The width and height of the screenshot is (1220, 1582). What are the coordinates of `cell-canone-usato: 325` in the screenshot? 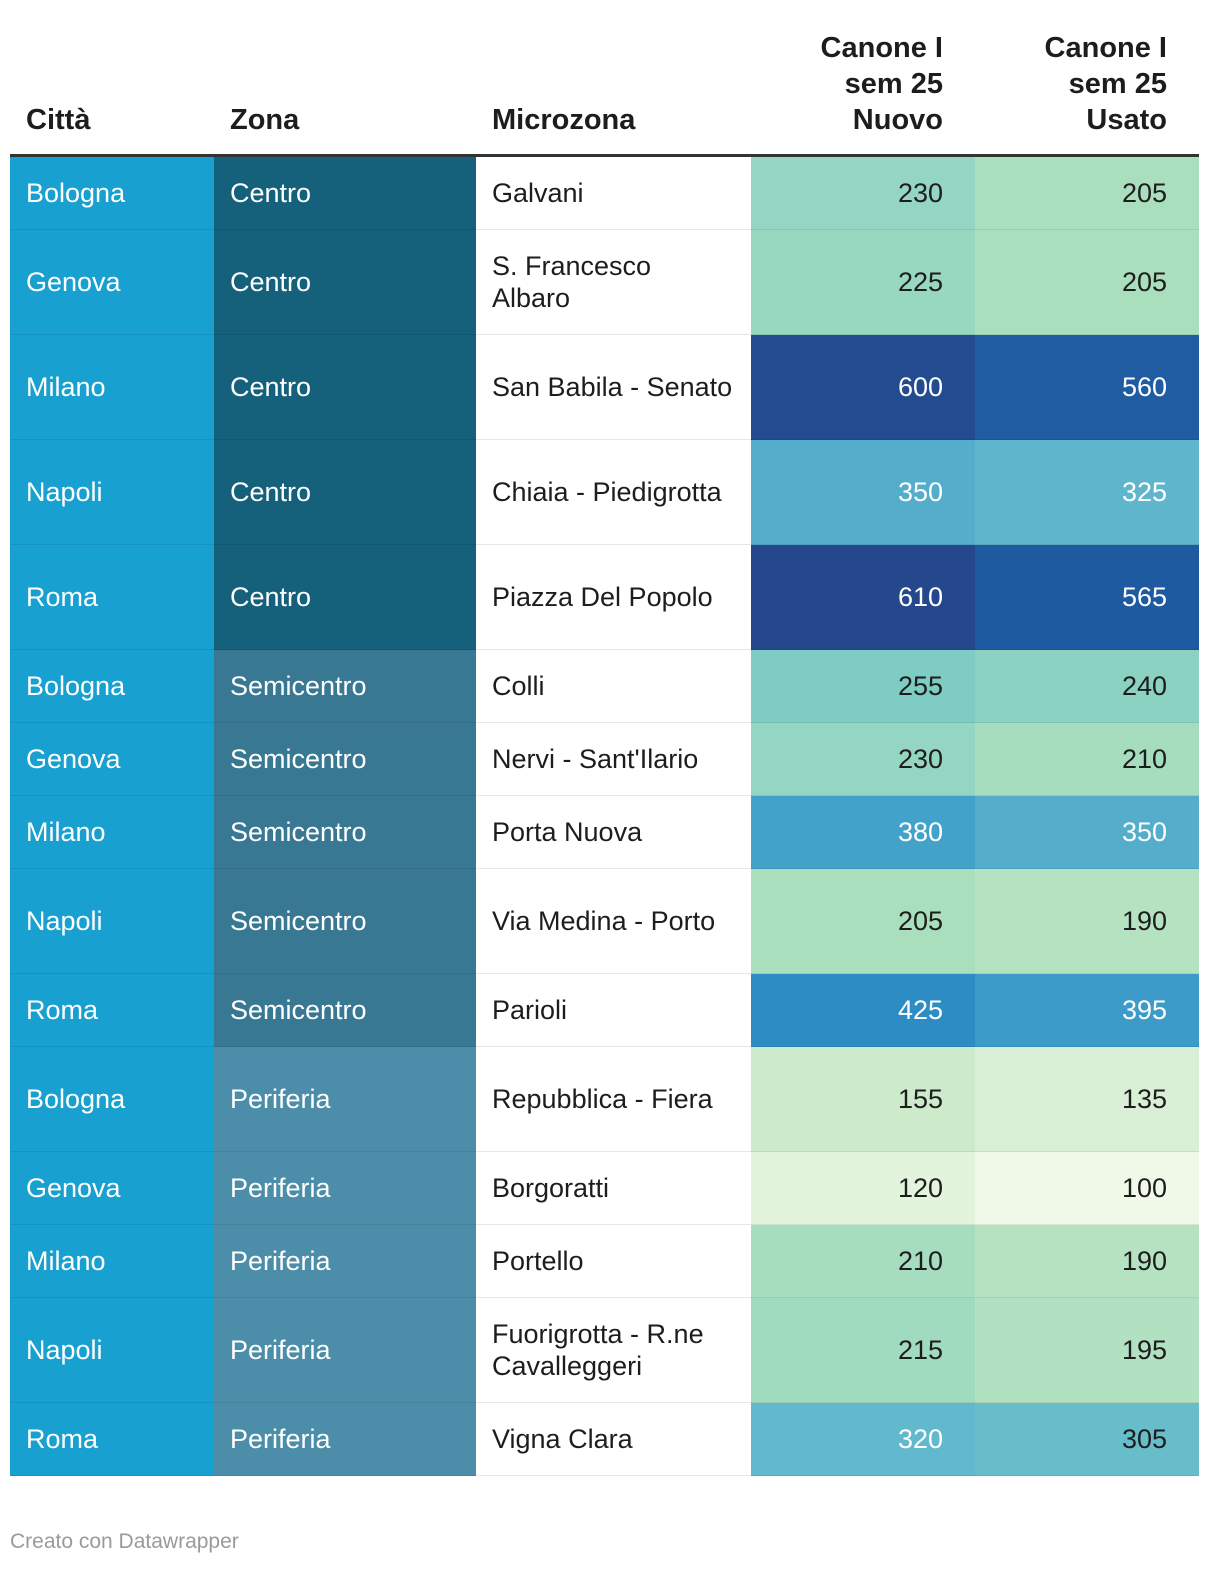 It's located at (1087, 492).